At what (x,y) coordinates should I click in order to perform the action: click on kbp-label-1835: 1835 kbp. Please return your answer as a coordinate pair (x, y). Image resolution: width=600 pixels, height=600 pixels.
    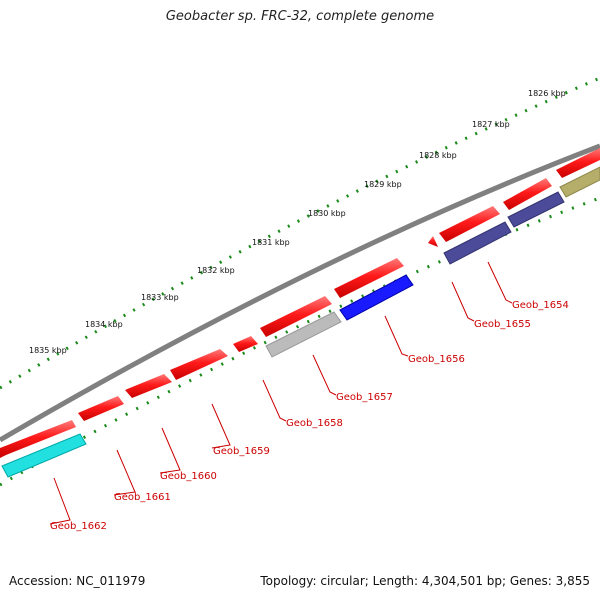
    Looking at the image, I should click on (48, 350).